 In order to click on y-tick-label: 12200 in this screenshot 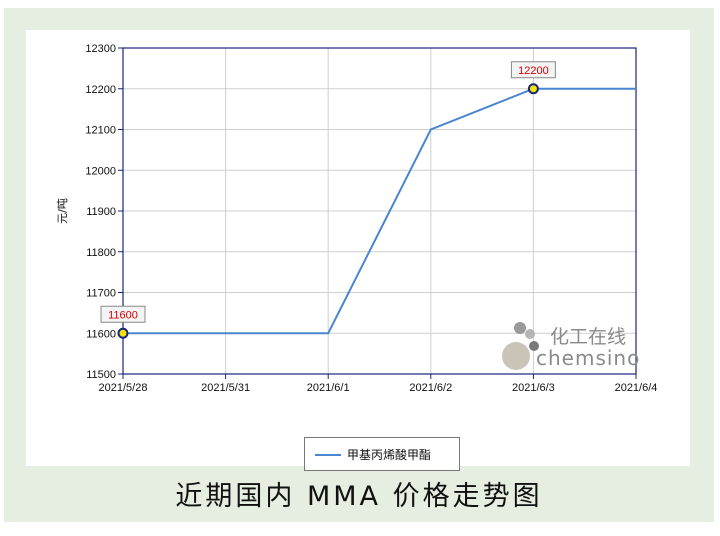, I will do `click(100, 90)`.